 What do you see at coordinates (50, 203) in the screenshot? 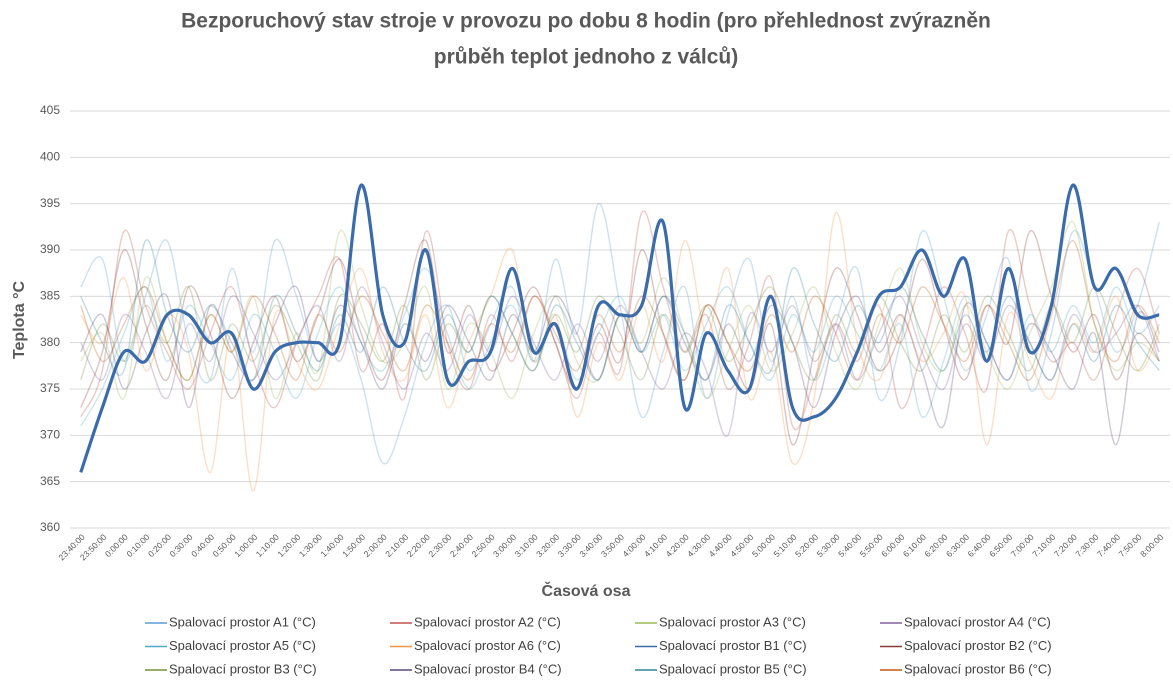
I see `y-tick-label: 395` at bounding box center [50, 203].